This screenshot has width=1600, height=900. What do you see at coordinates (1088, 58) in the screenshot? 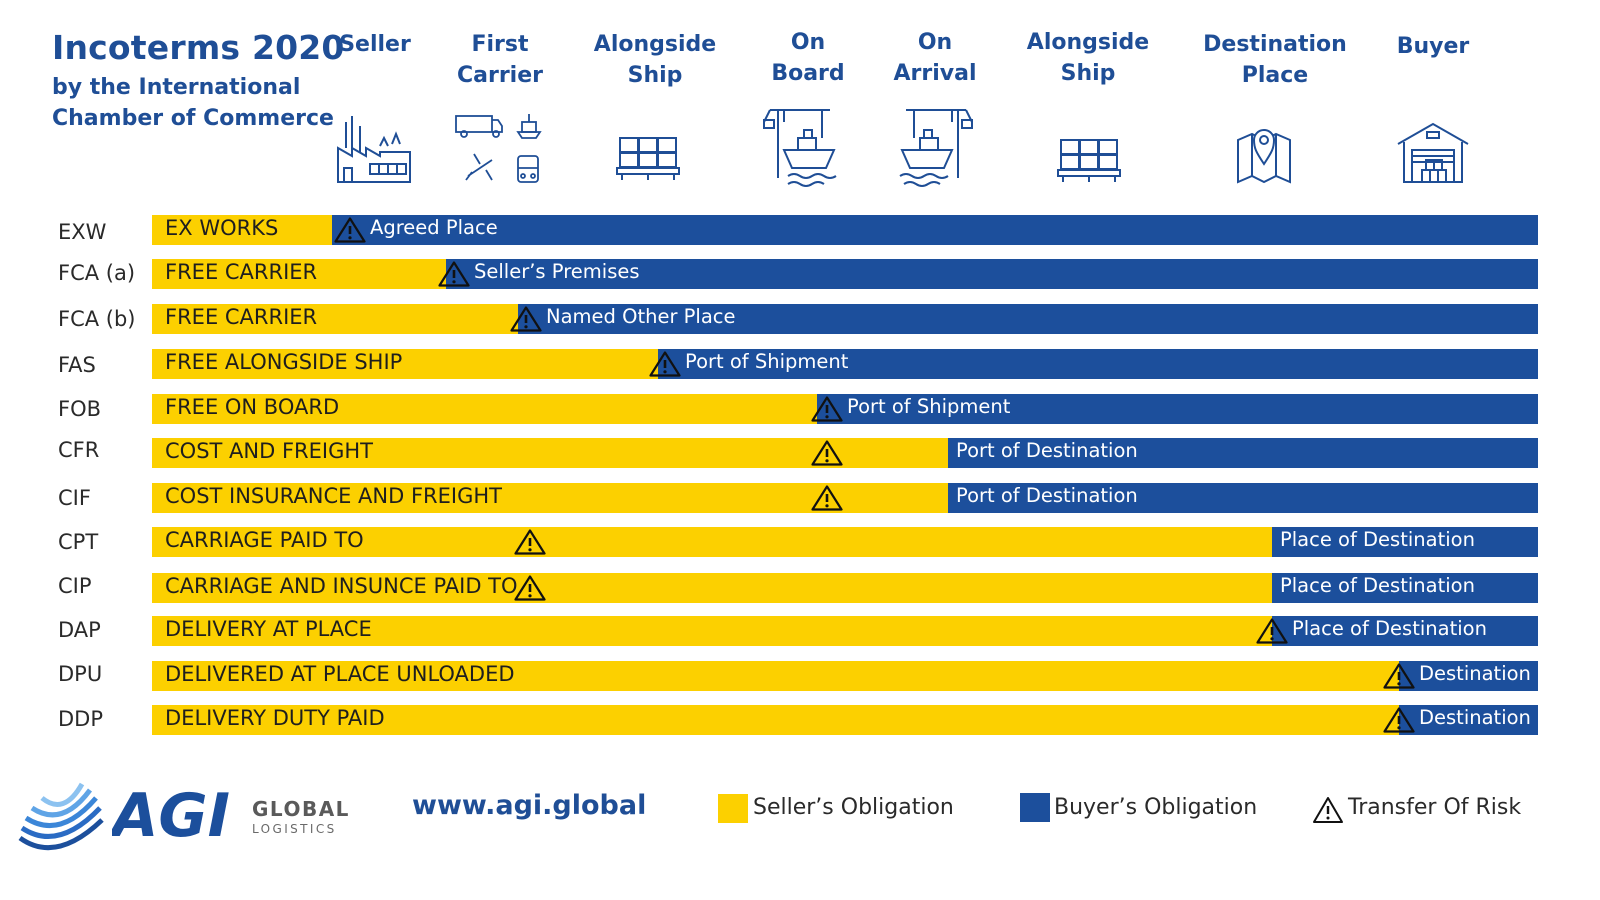
I see `column-heading-alongside-ship-destination: Alongside Ship` at bounding box center [1088, 58].